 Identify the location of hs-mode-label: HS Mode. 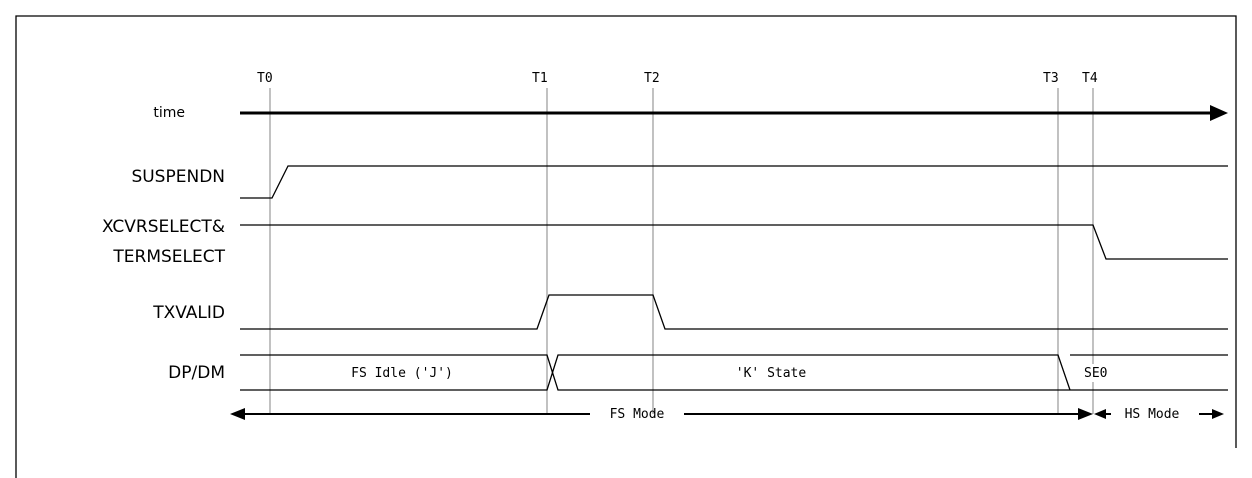
(1152, 414).